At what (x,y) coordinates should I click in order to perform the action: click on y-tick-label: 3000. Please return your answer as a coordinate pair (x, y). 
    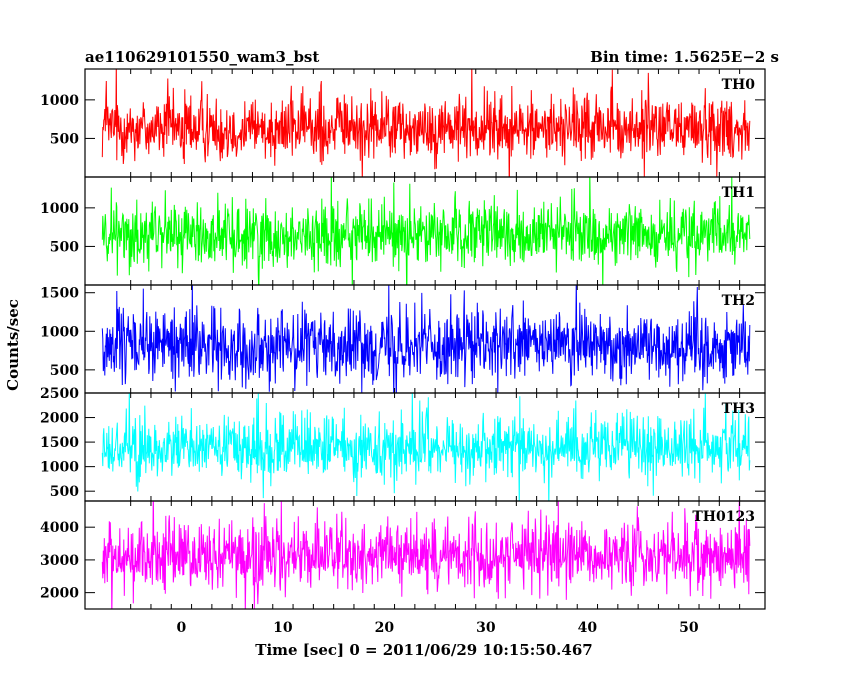
    Looking at the image, I should click on (59, 561).